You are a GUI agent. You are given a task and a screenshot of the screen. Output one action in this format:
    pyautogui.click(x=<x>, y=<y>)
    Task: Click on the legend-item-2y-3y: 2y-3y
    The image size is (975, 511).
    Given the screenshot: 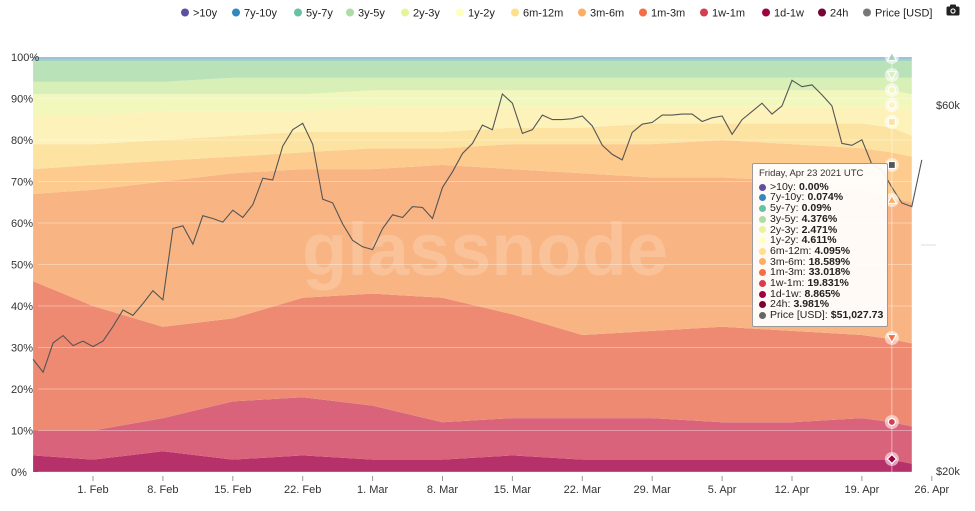 What is the action you would take?
    pyautogui.click(x=426, y=14)
    